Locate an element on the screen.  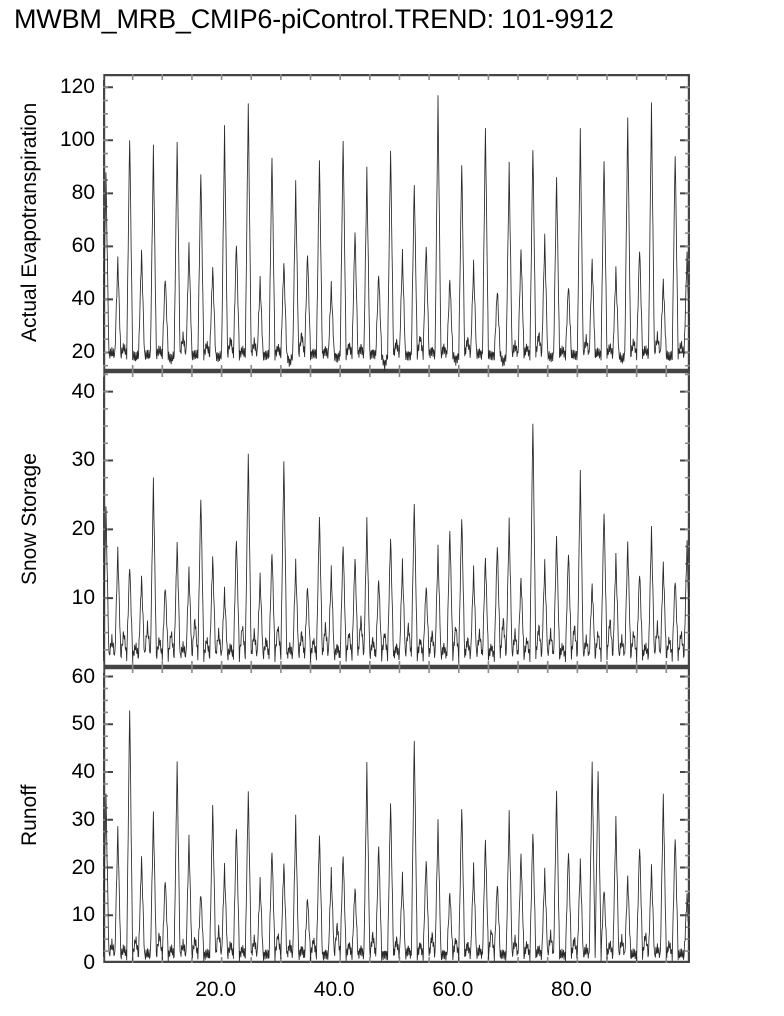
y-tick-label: 80 is located at coordinates (83, 193).